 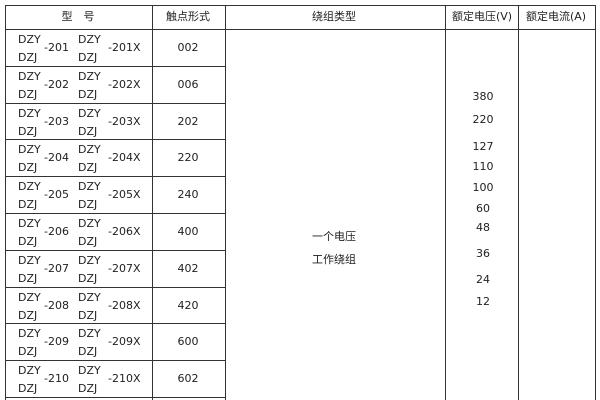 I want to click on table-top-border, so click(x=300, y=5).